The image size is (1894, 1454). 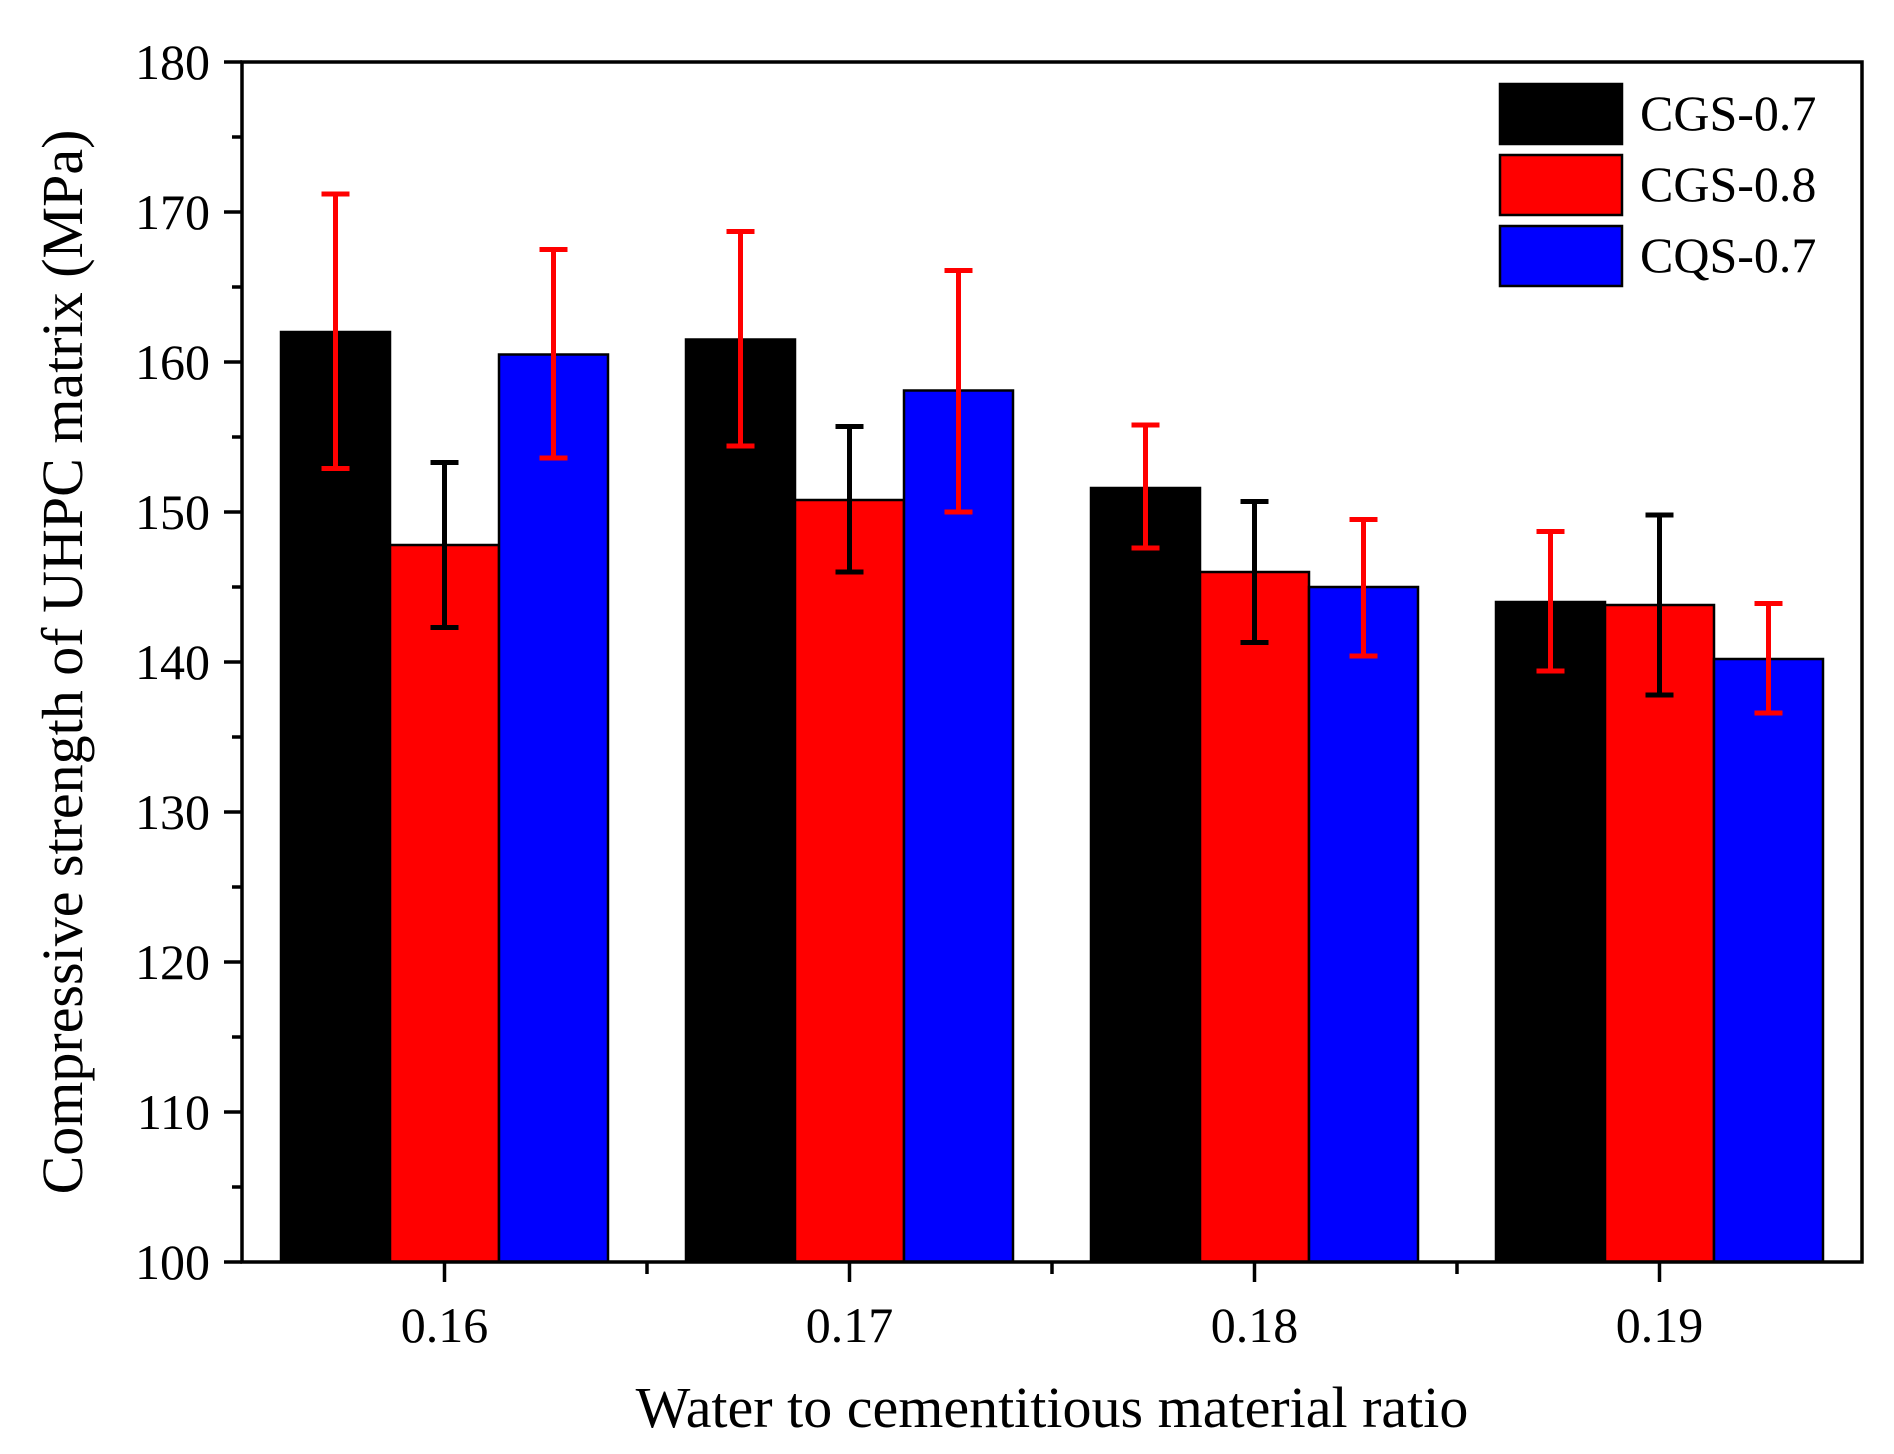 I want to click on y-tick-label: 160, so click(x=172, y=362).